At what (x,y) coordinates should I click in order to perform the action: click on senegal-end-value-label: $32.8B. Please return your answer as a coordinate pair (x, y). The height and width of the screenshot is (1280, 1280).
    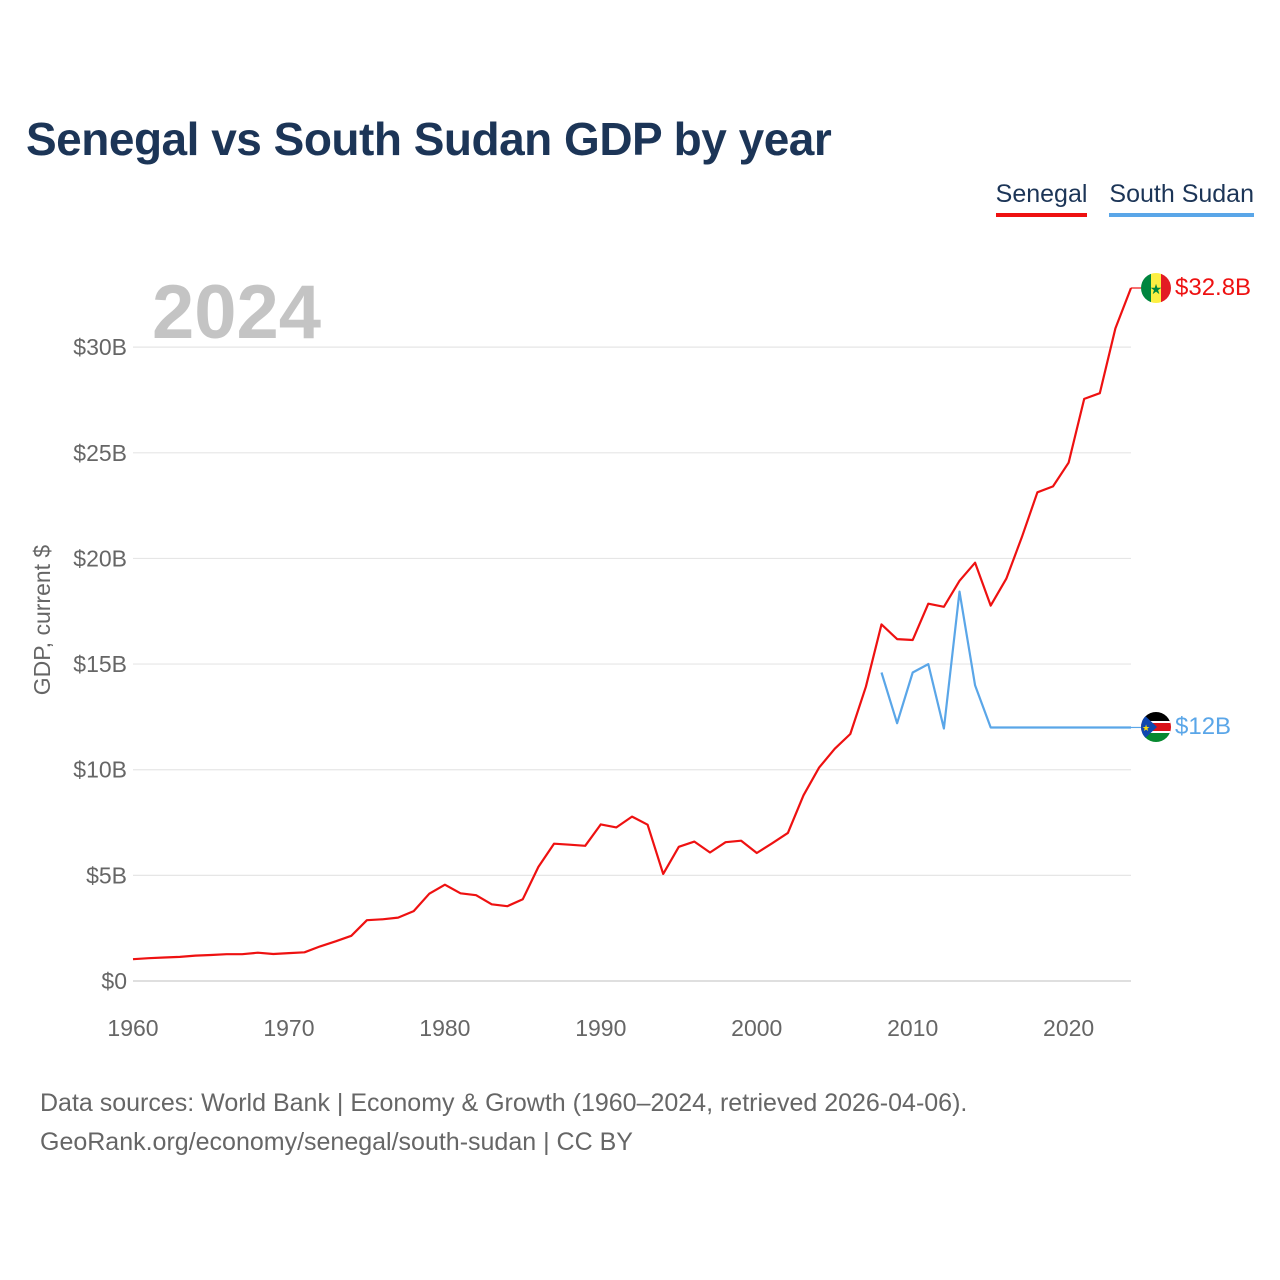
    Looking at the image, I should click on (1213, 287).